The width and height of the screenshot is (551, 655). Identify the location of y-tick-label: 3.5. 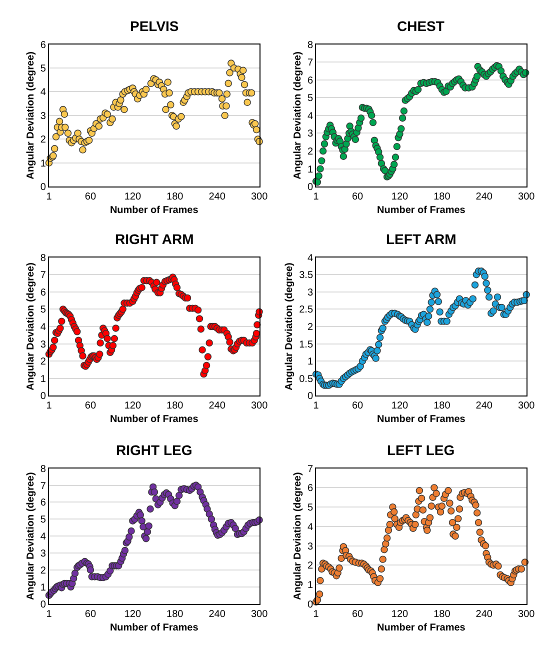
(306, 276).